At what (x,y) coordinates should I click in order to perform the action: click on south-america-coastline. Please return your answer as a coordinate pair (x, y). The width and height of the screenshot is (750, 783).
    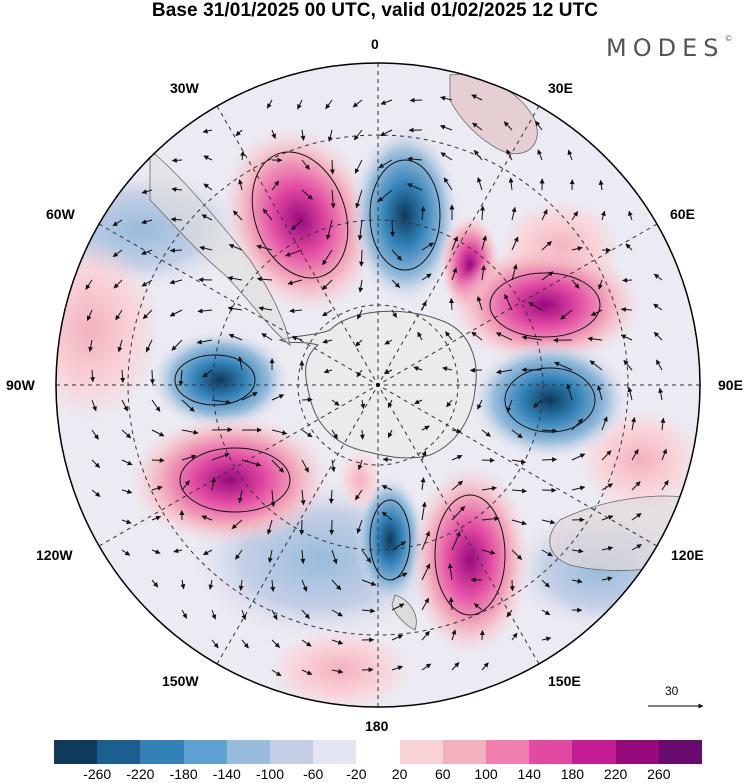
    Looking at the image, I should click on (220, 247).